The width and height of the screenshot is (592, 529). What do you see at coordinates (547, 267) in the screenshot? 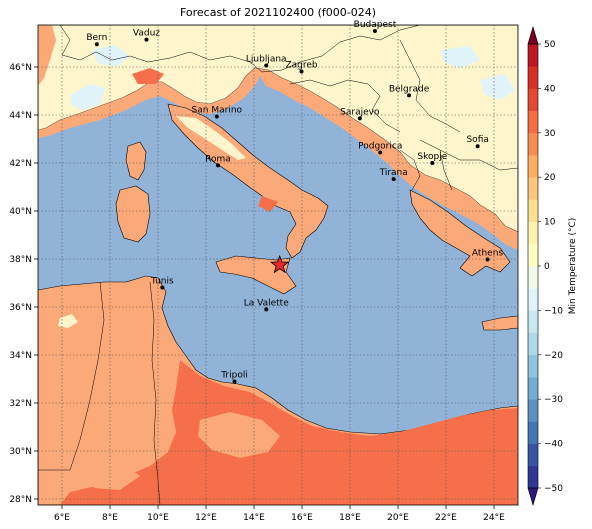
I see `colorbar-tick-label: 0` at bounding box center [547, 267].